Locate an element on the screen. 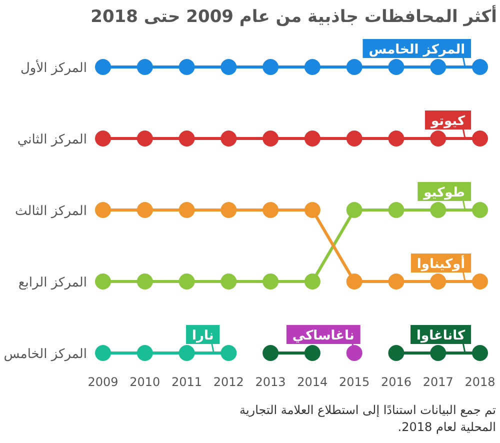  text: تم جمع البيانات استنادًا إلى استطلاع العلامة التجارية المحلية لعام 2018. is located at coordinates (367, 419).